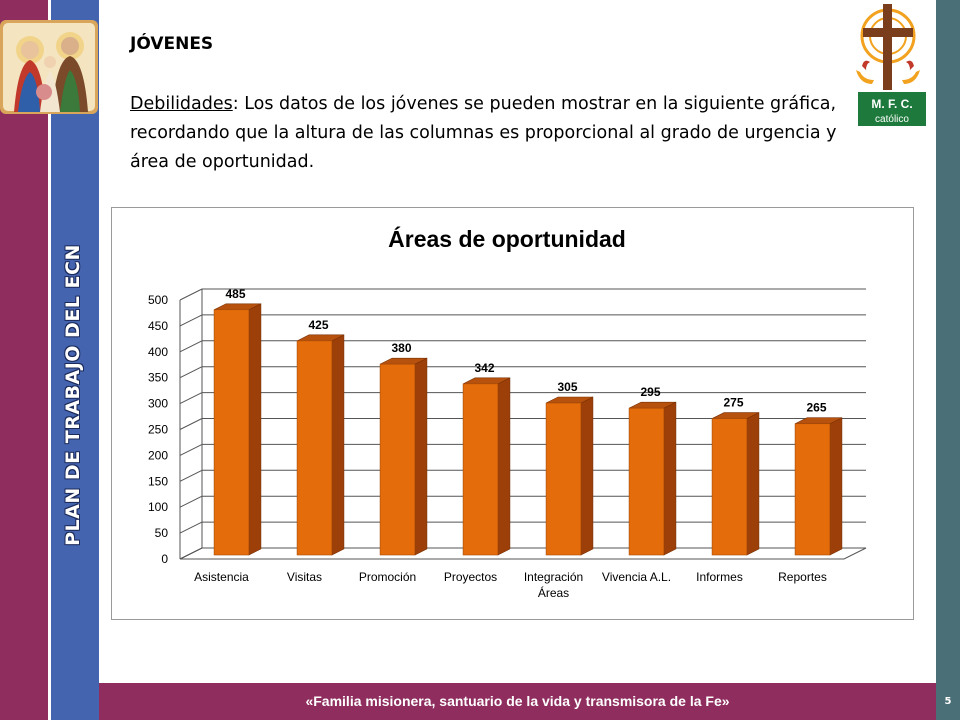 The height and width of the screenshot is (720, 960). I want to click on x-tick-label: Promoción, so click(387, 577).